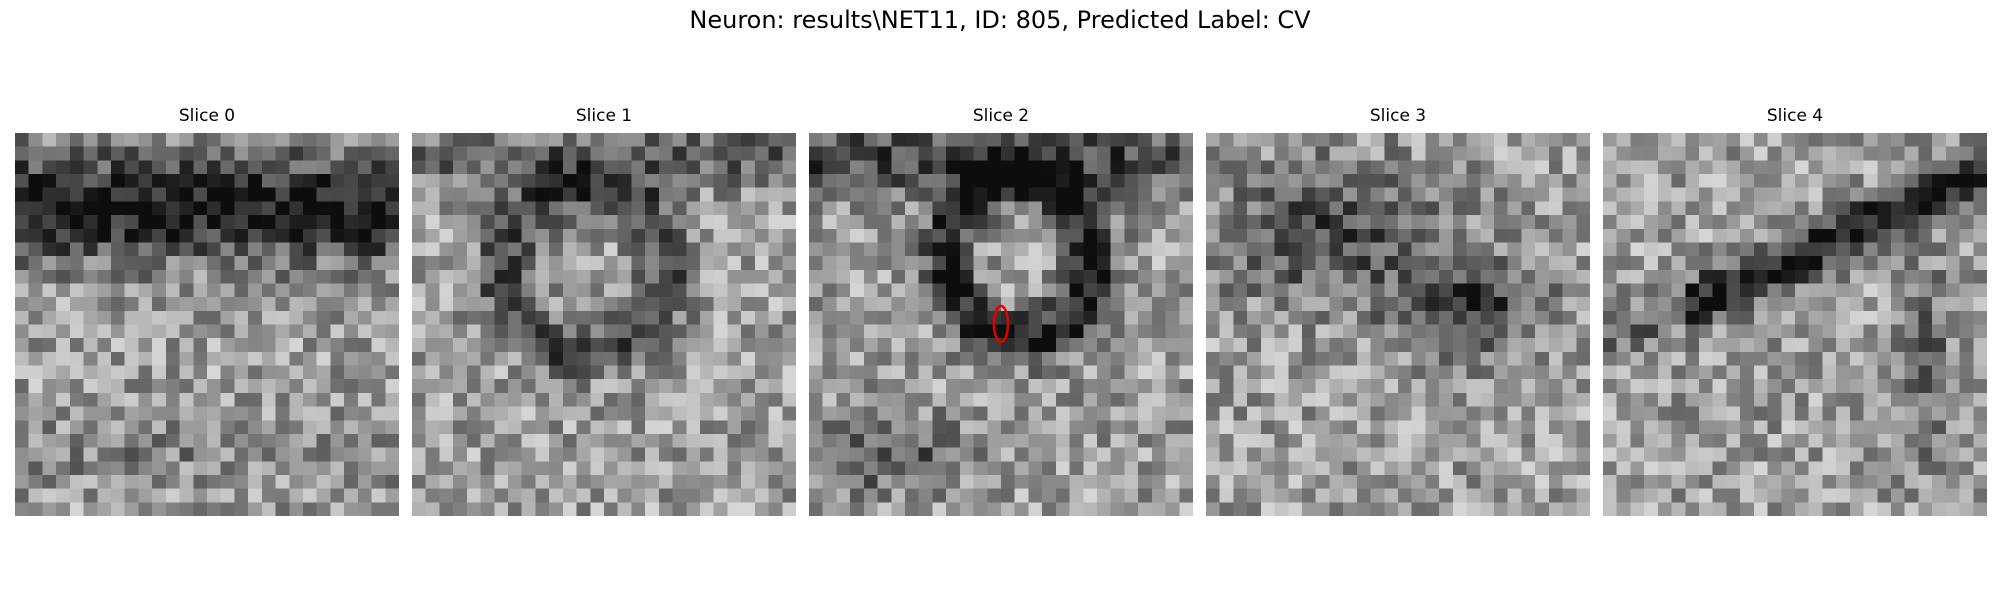 The width and height of the screenshot is (2000, 600). I want to click on slice-title: Slice 4, so click(1795, 116).